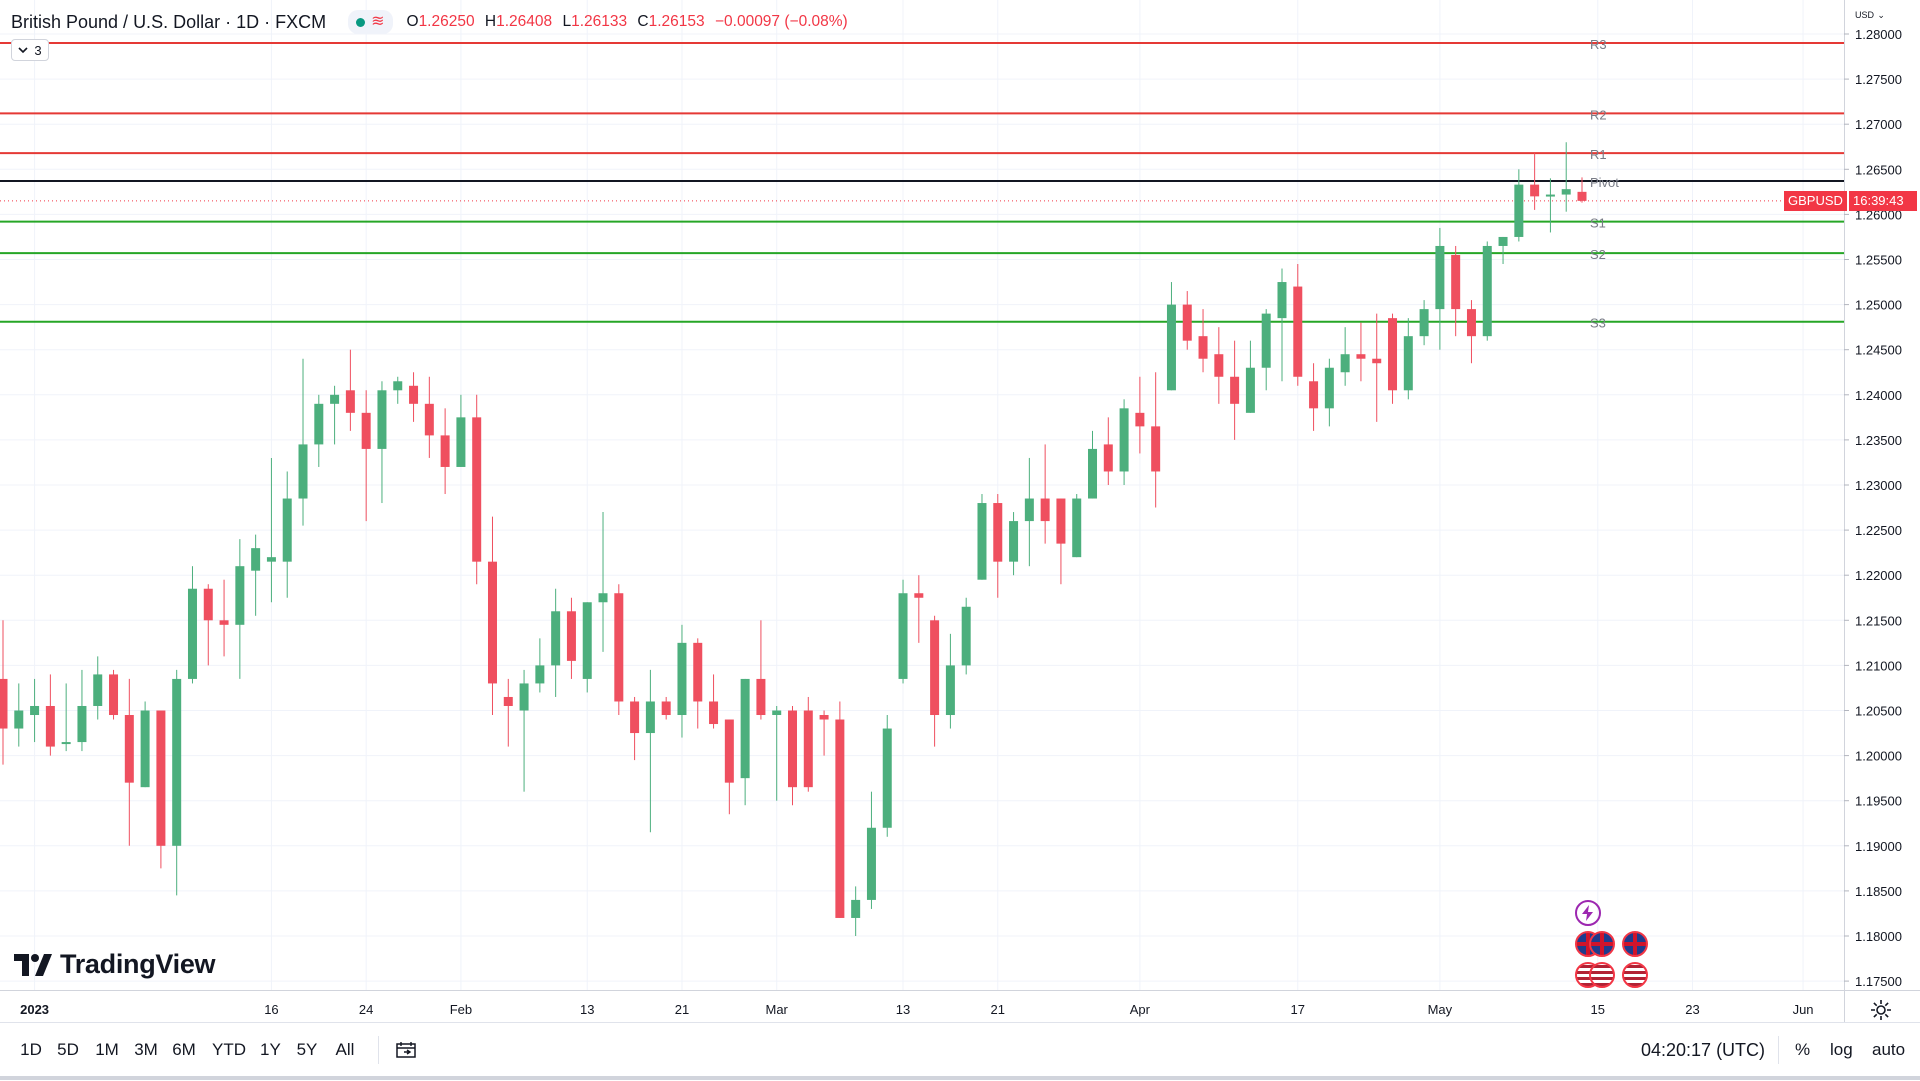 Image resolution: width=1920 pixels, height=1081 pixels. Describe the element at coordinates (1878, 665) in the screenshot. I see `price-tick-label: 1.21000` at that location.